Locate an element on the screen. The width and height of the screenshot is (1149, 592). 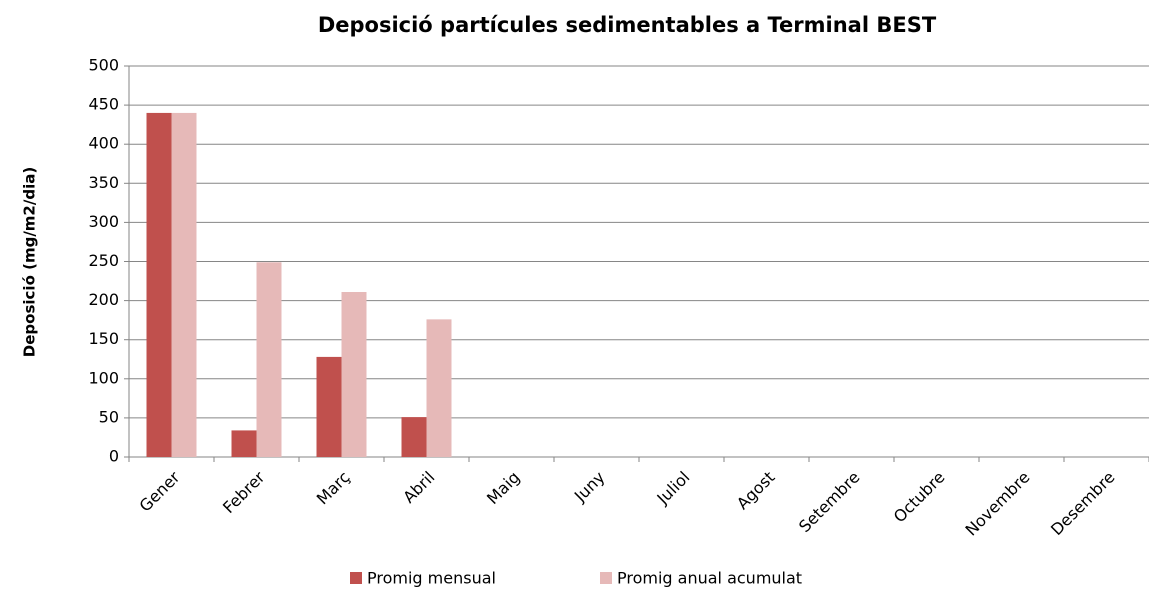
y-tick-label: 400 is located at coordinates (103, 143).